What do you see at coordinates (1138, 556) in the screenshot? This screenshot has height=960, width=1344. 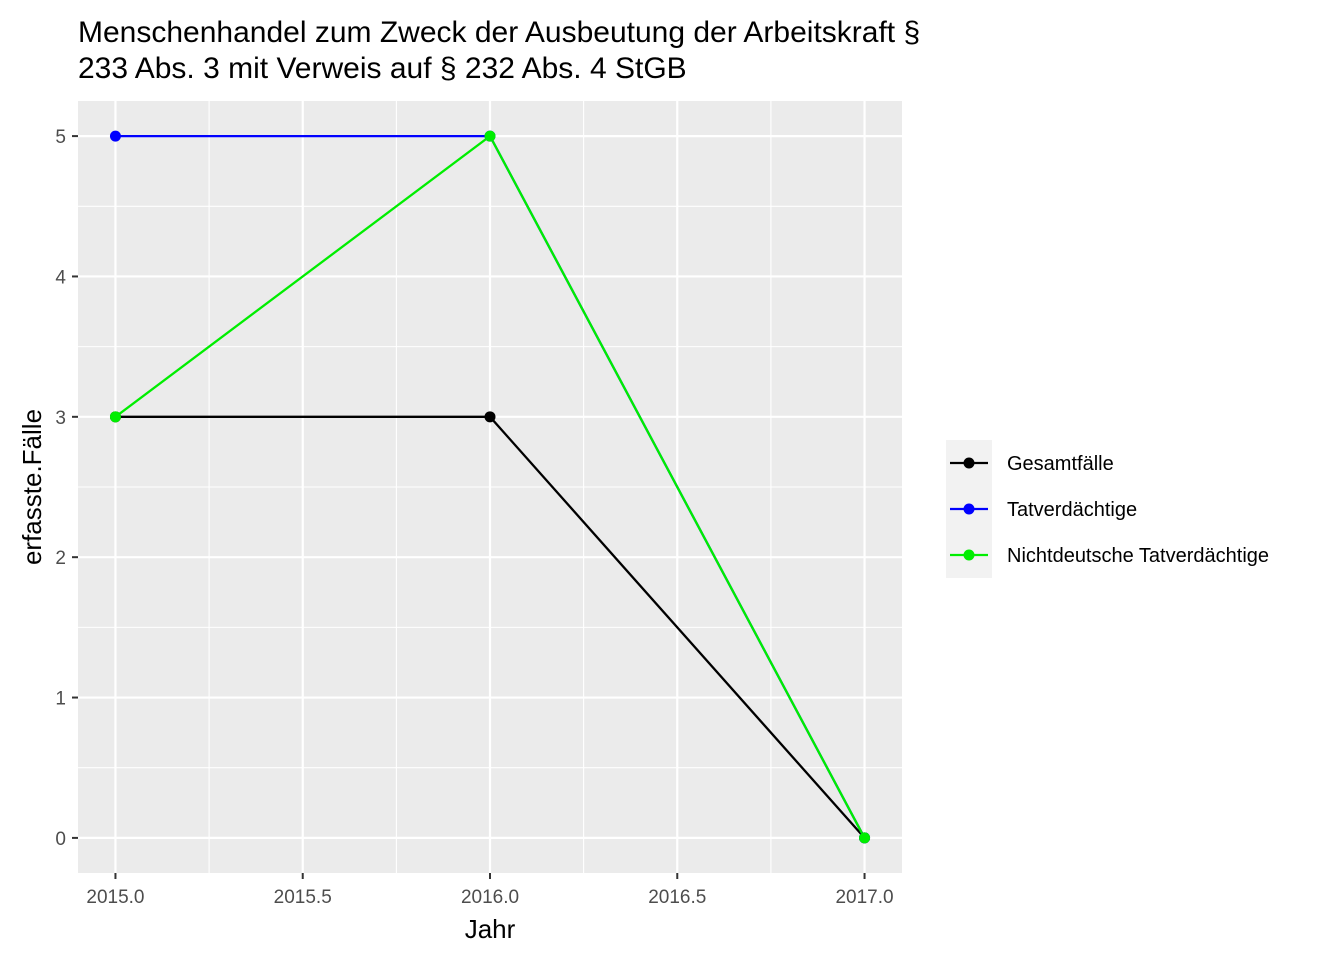 I see `legend-label: Nichtdeutsche Tatverdächtige` at bounding box center [1138, 556].